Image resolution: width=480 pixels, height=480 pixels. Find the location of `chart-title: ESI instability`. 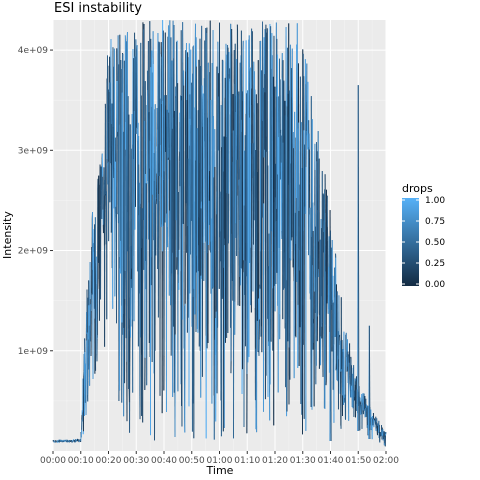

chart-title: ESI instability is located at coordinates (98, 8).